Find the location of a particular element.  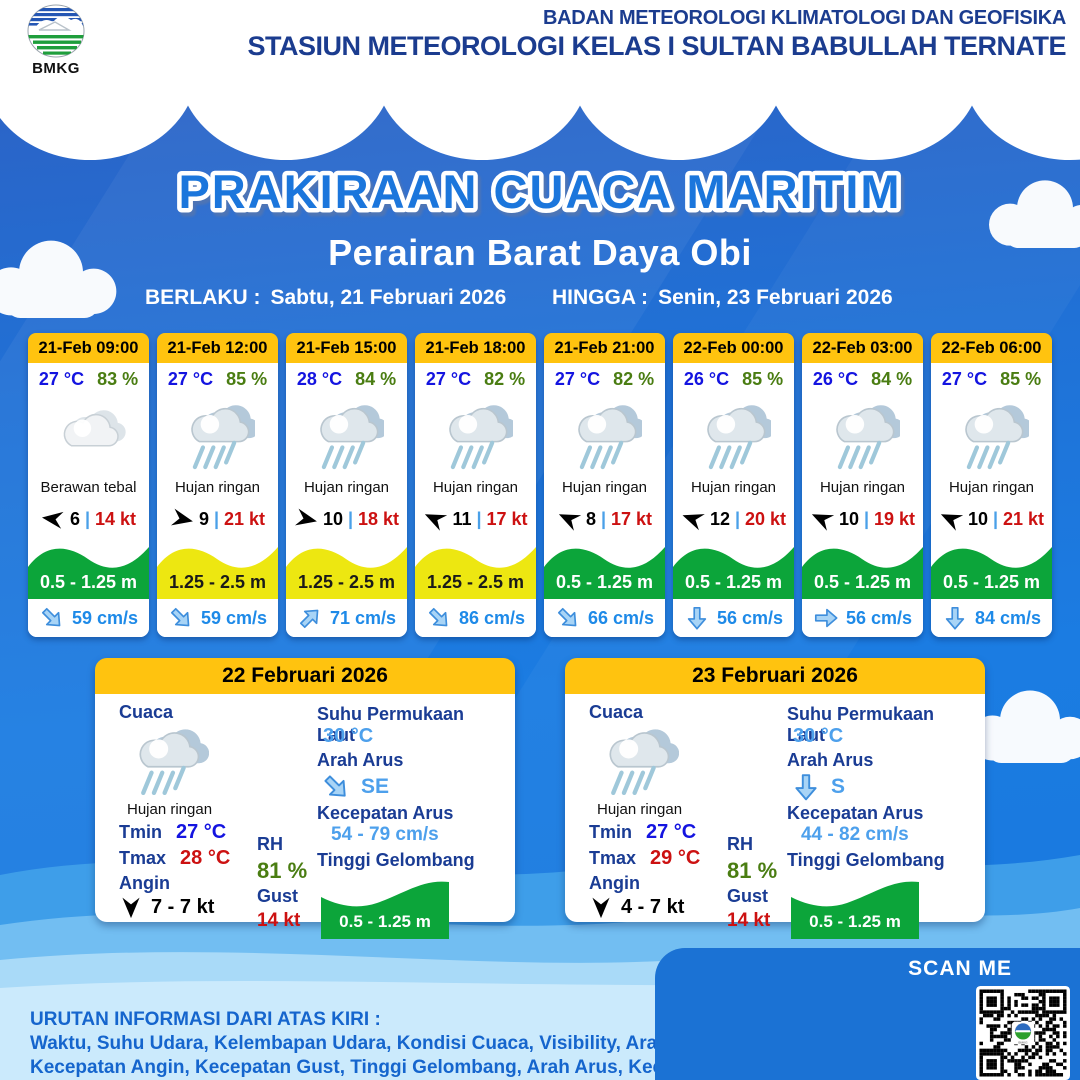

tmax-value: 28 °C is located at coordinates (205, 858).